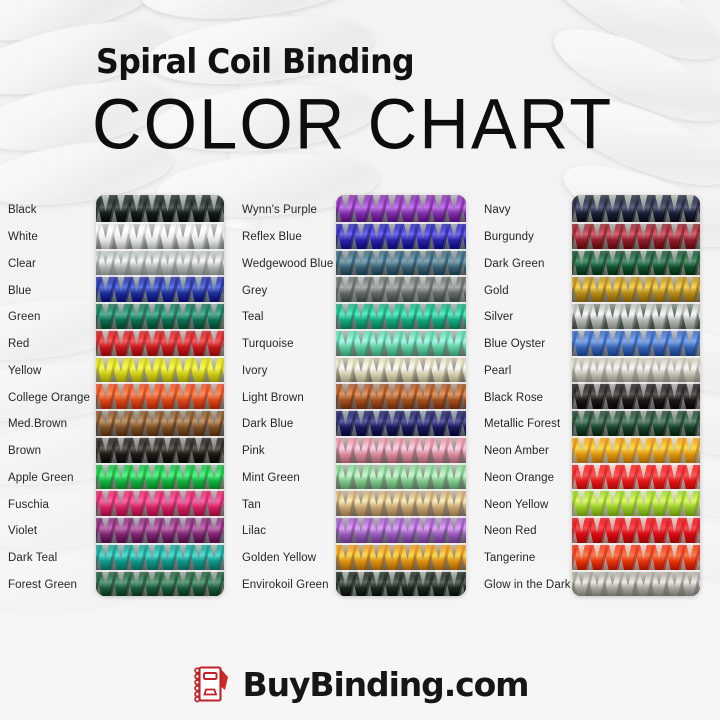  What do you see at coordinates (272, 237) in the screenshot?
I see `color-label: Reflex Blue` at bounding box center [272, 237].